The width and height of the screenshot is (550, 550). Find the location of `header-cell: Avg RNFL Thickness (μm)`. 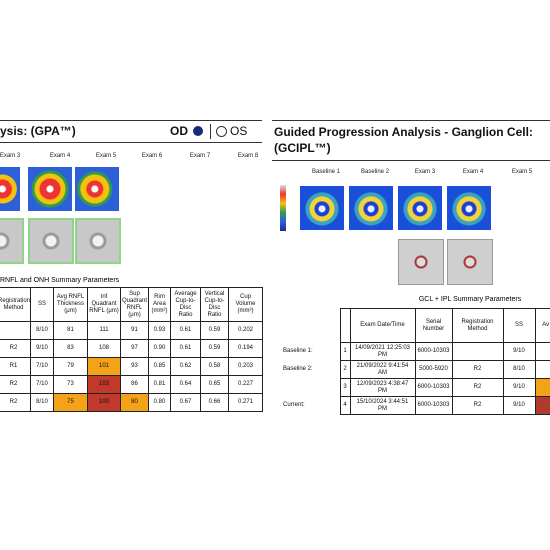

header-cell: Avg RNFL Thickness (μm) is located at coordinates (70, 304).